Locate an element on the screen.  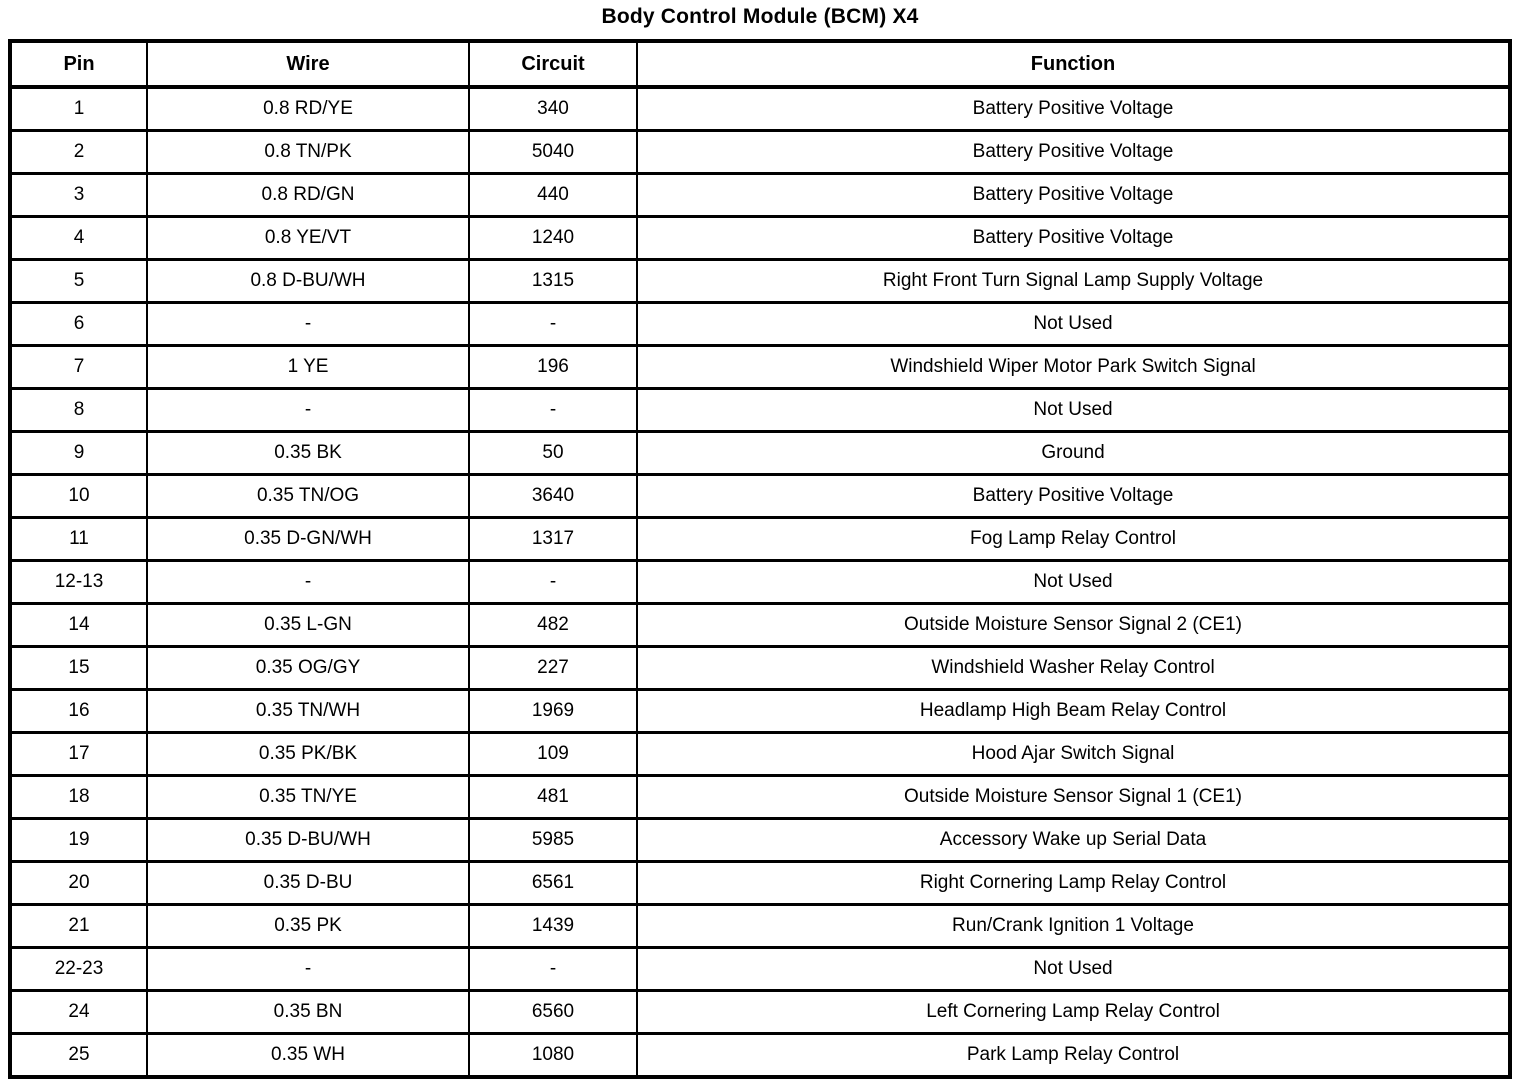
cell-pin: 16 is located at coordinates (78, 711).